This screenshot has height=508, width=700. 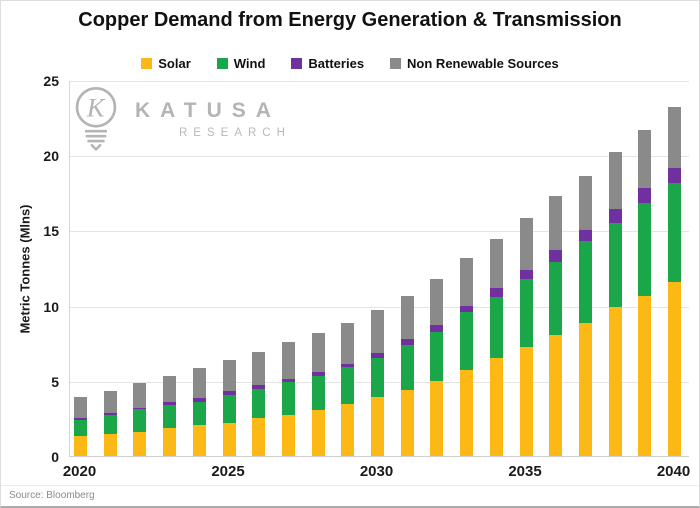 I want to click on y-tick-label-5: 5, so click(x=55, y=381).